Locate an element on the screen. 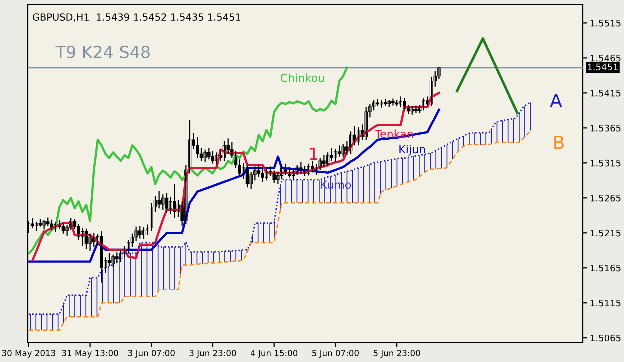  series-label: Chinkou is located at coordinates (302, 78).